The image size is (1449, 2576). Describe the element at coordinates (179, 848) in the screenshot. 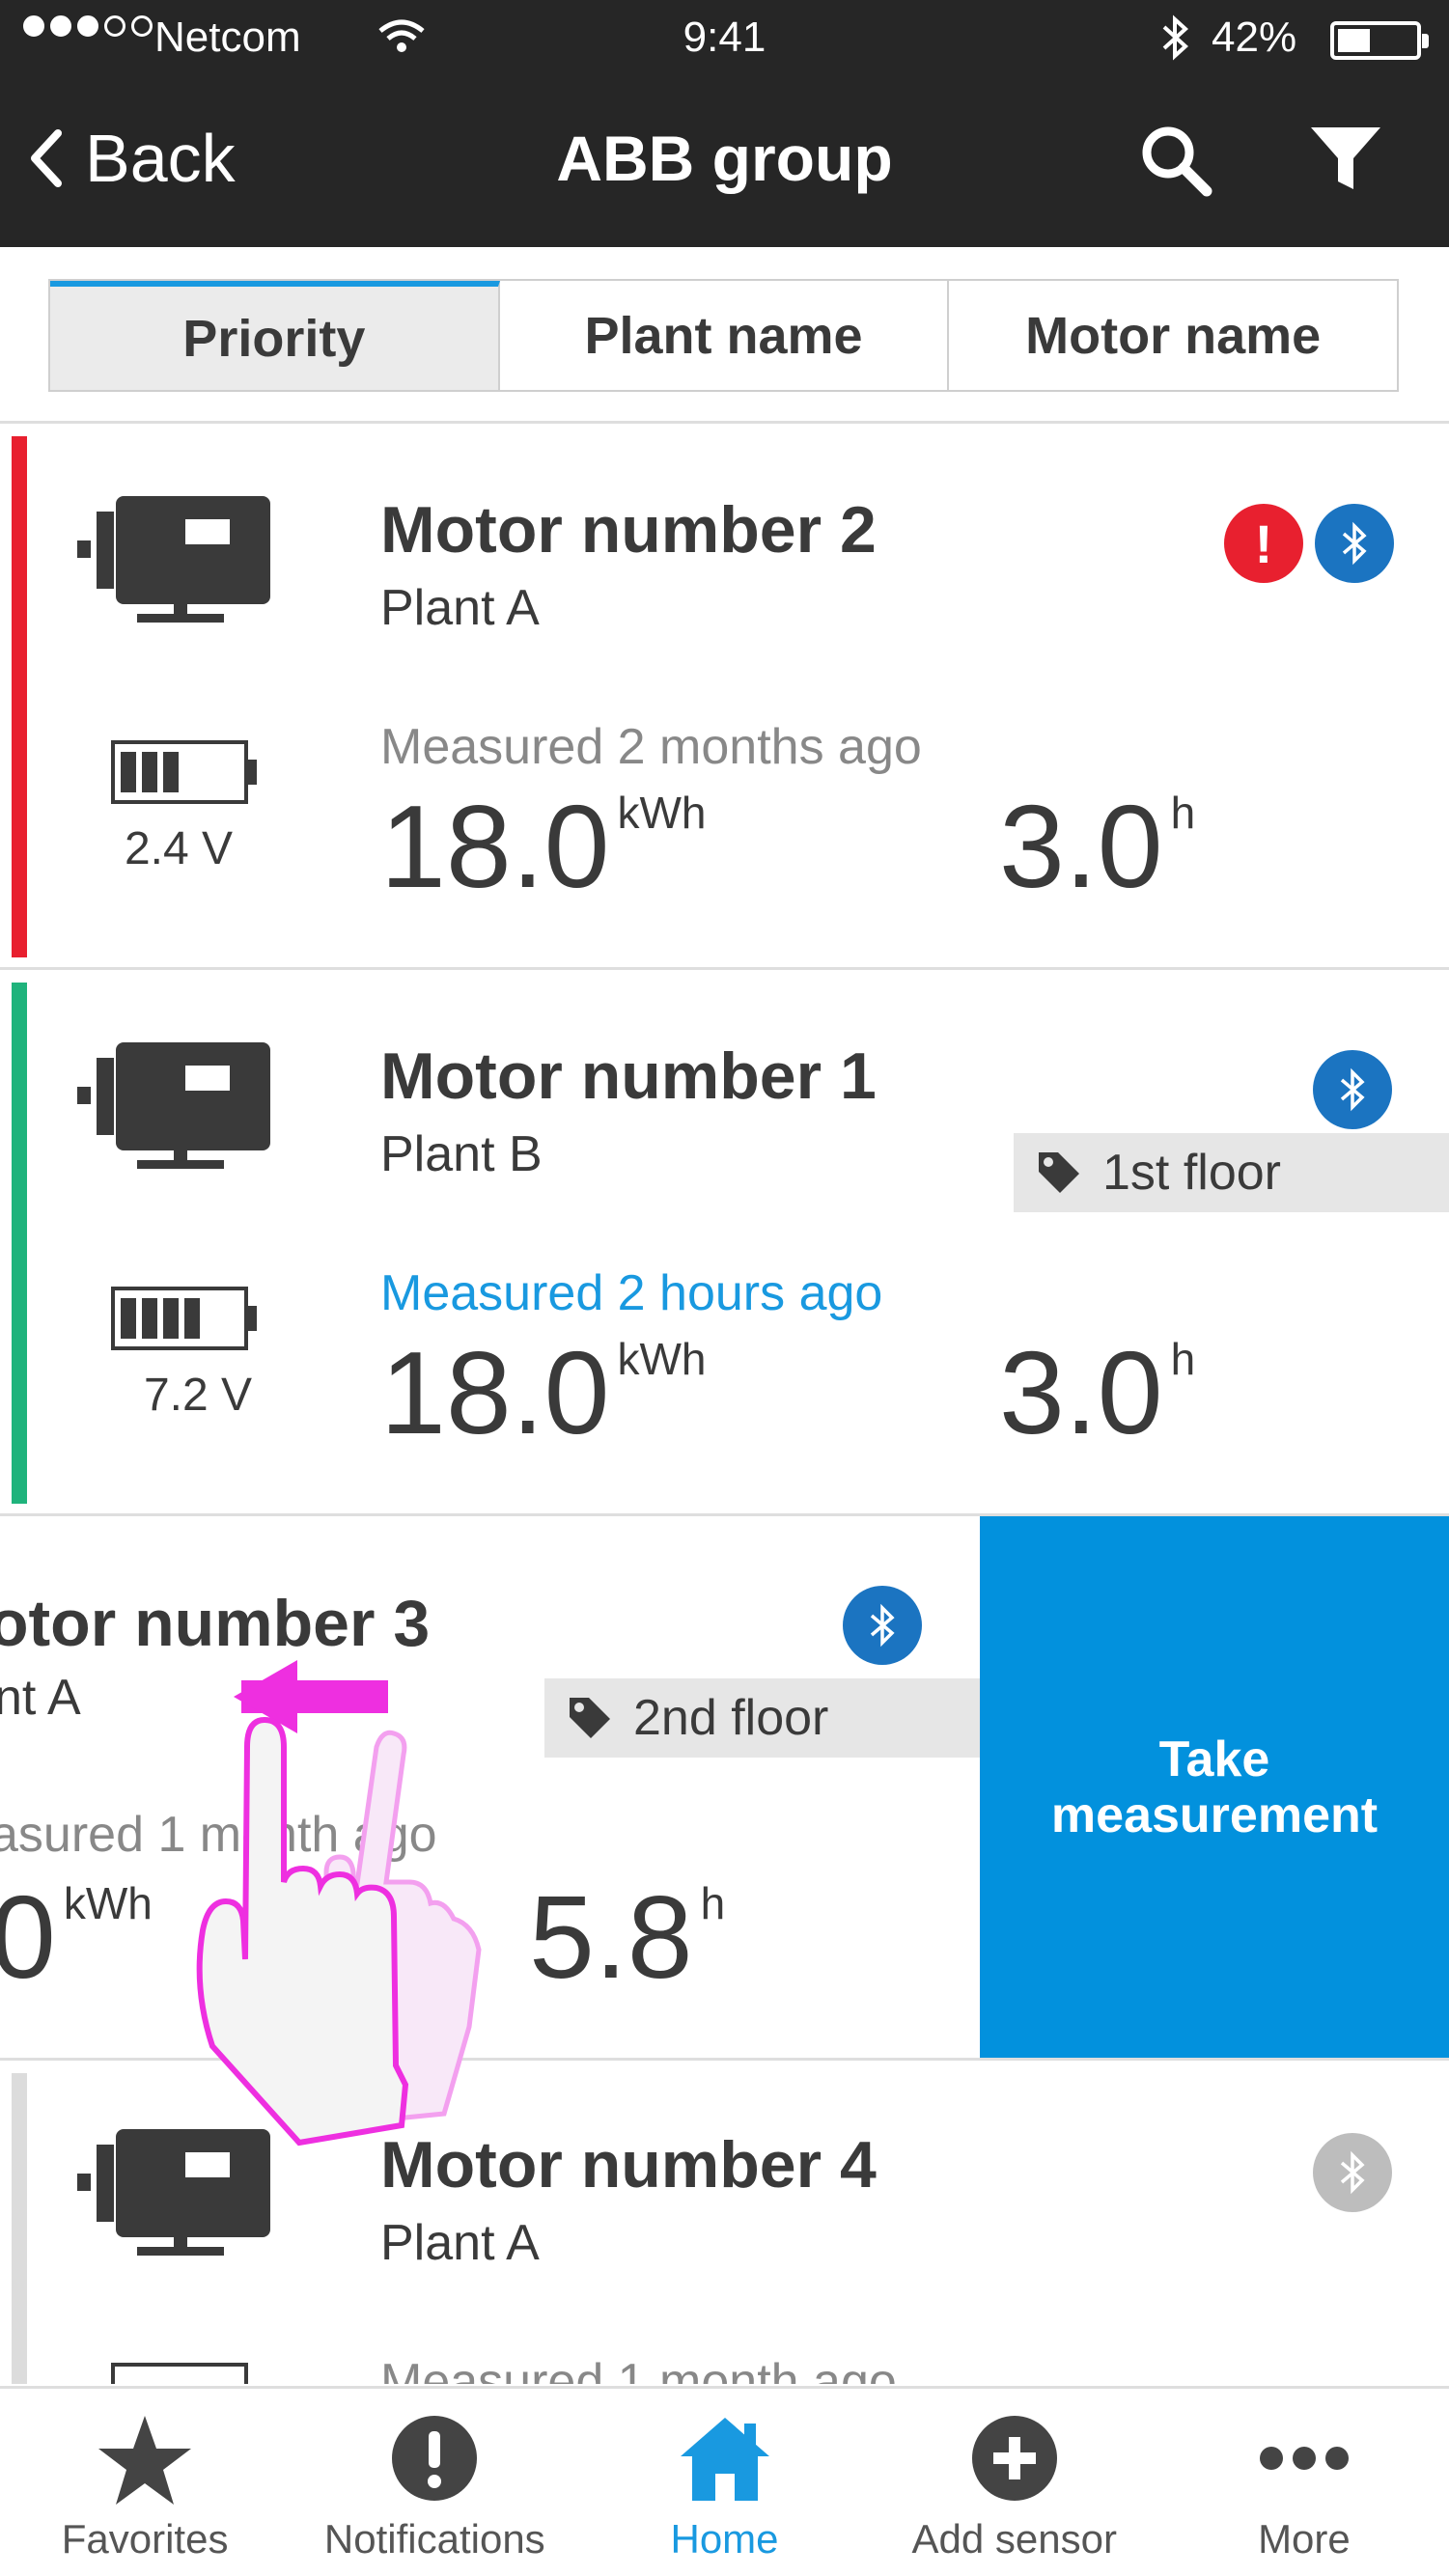

I see `battery-voltage: 2.4 V` at that location.